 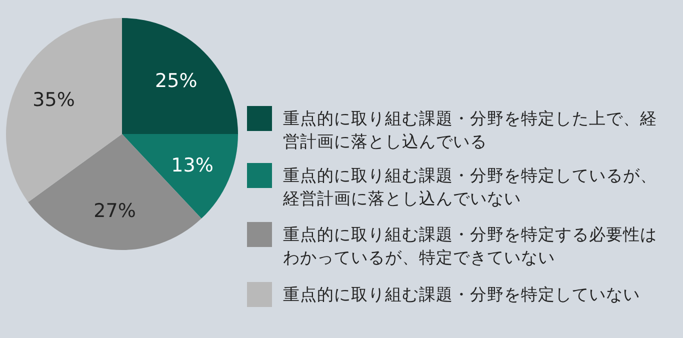 What do you see at coordinates (53, 100) in the screenshot?
I see `data-label: 35%` at bounding box center [53, 100].